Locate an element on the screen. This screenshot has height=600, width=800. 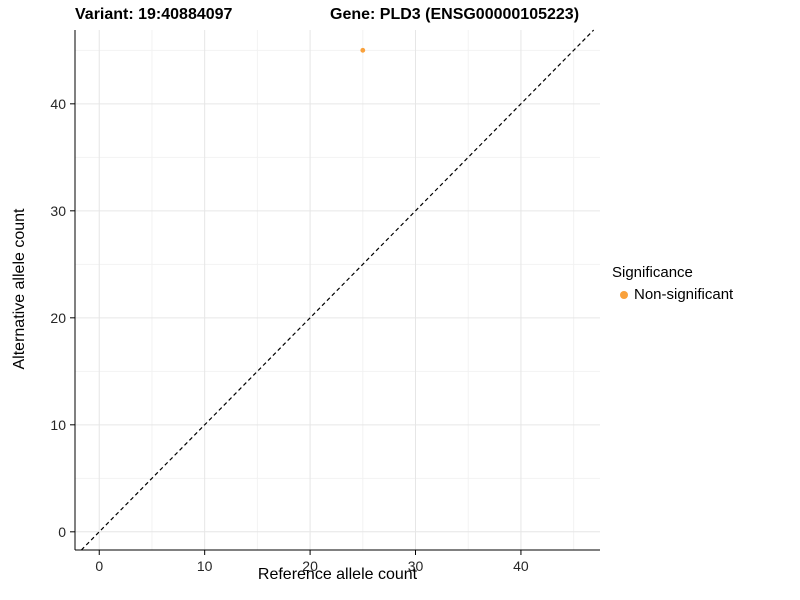
x-tick-label: 0 is located at coordinates (99, 566).